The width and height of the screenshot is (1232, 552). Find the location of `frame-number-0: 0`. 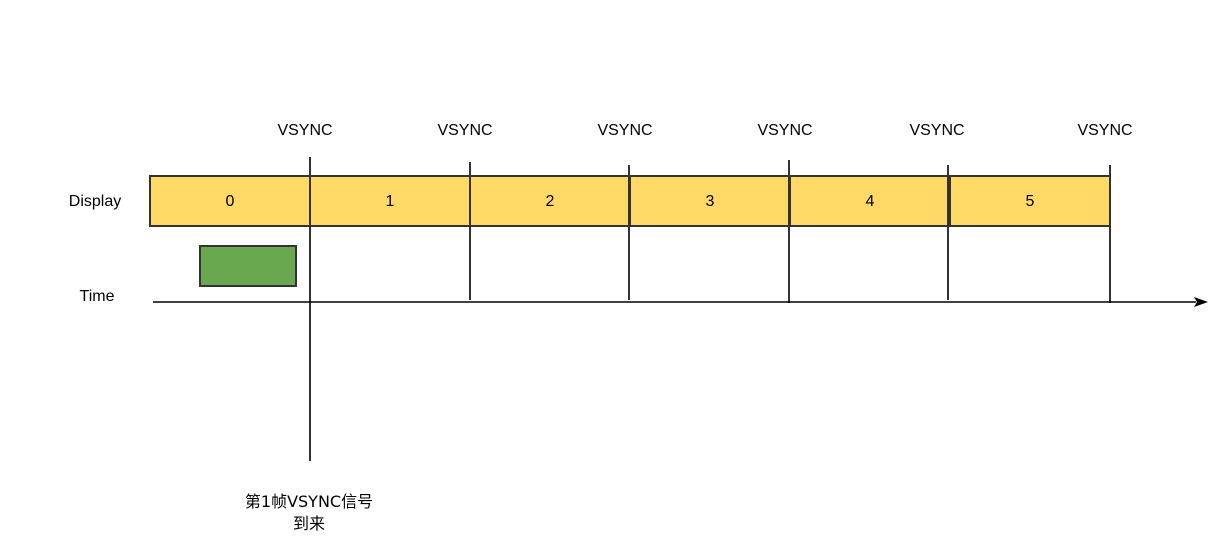

frame-number-0: 0 is located at coordinates (230, 201).